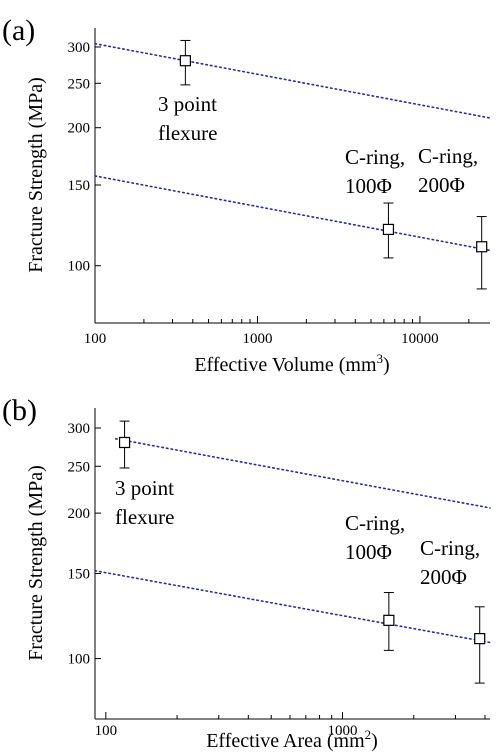 The image size is (503, 756). I want to click on panel-label: (b), so click(19, 410).